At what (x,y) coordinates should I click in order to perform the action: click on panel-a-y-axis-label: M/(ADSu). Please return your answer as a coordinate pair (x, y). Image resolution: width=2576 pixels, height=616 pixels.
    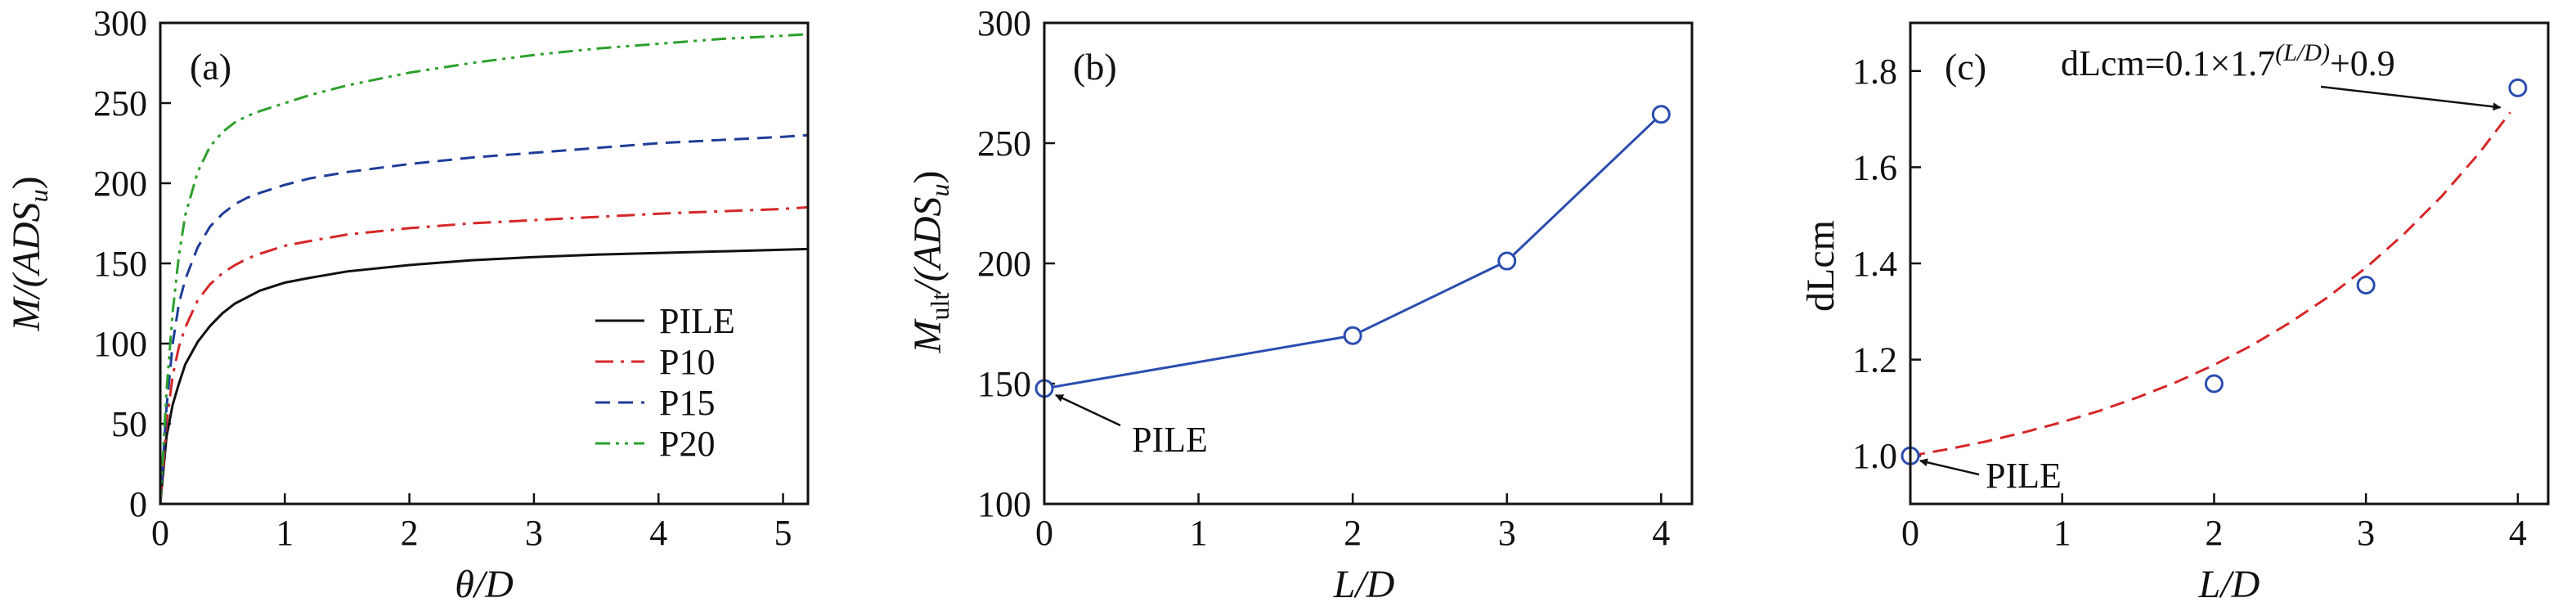
    Looking at the image, I should click on (29, 253).